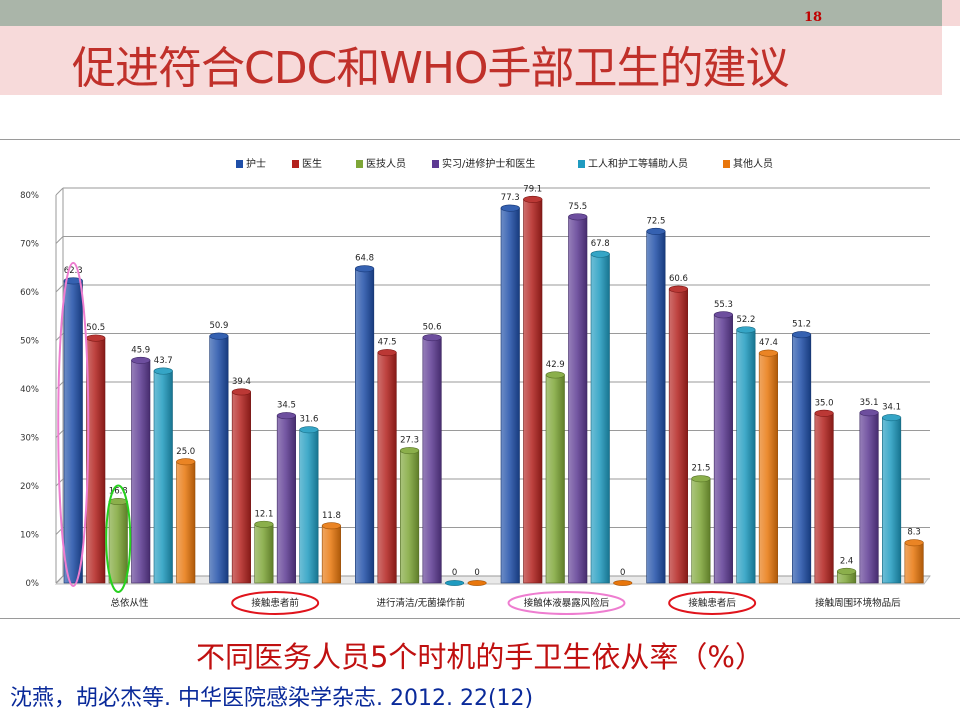  Describe the element at coordinates (577, 207) in the screenshot. I see `value-label: 75.5` at that location.